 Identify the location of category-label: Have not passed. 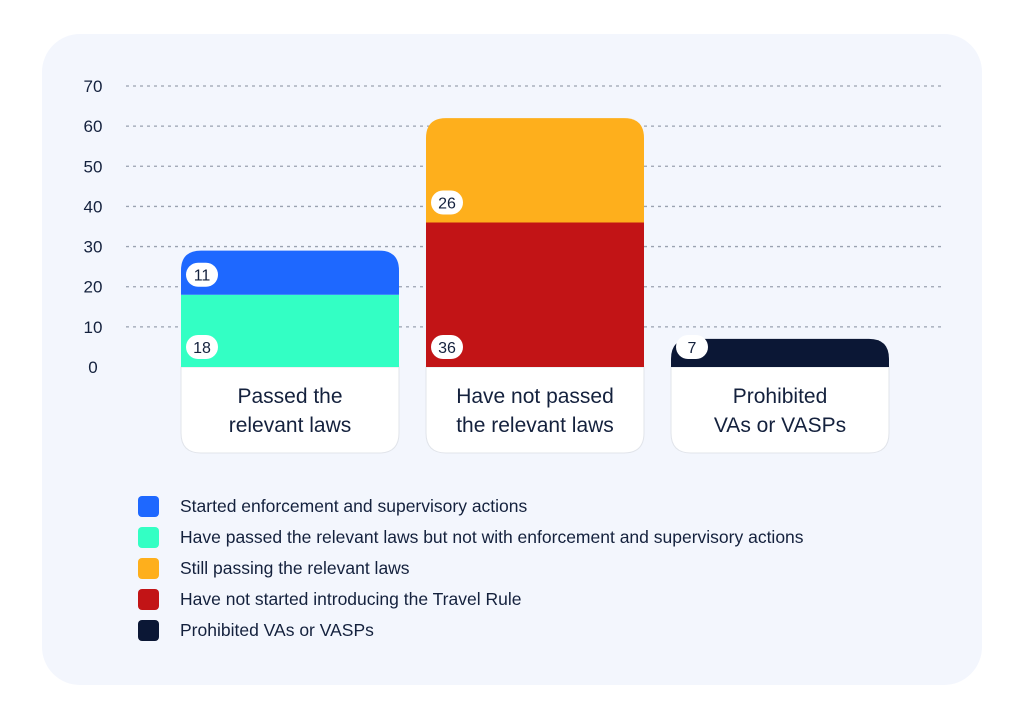
(535, 396).